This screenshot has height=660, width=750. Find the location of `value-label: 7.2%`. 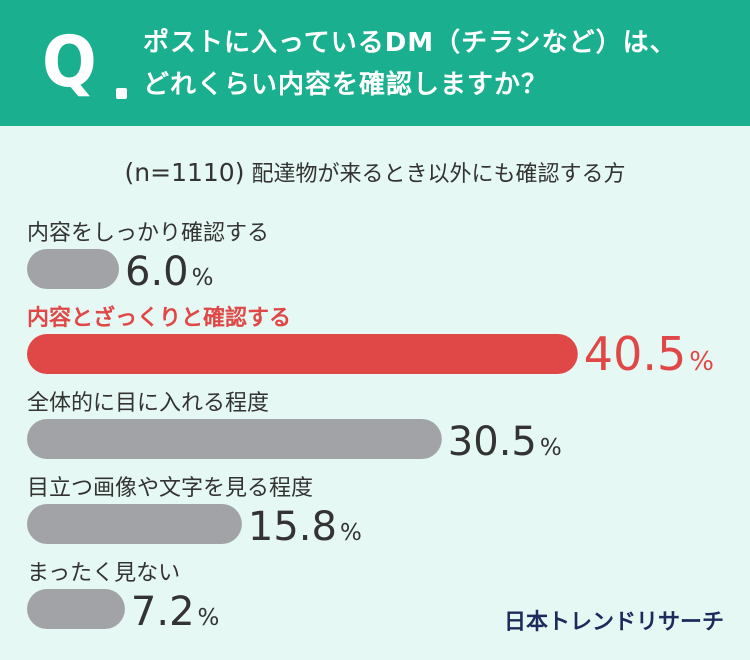

value-label: 7.2% is located at coordinates (175, 612).